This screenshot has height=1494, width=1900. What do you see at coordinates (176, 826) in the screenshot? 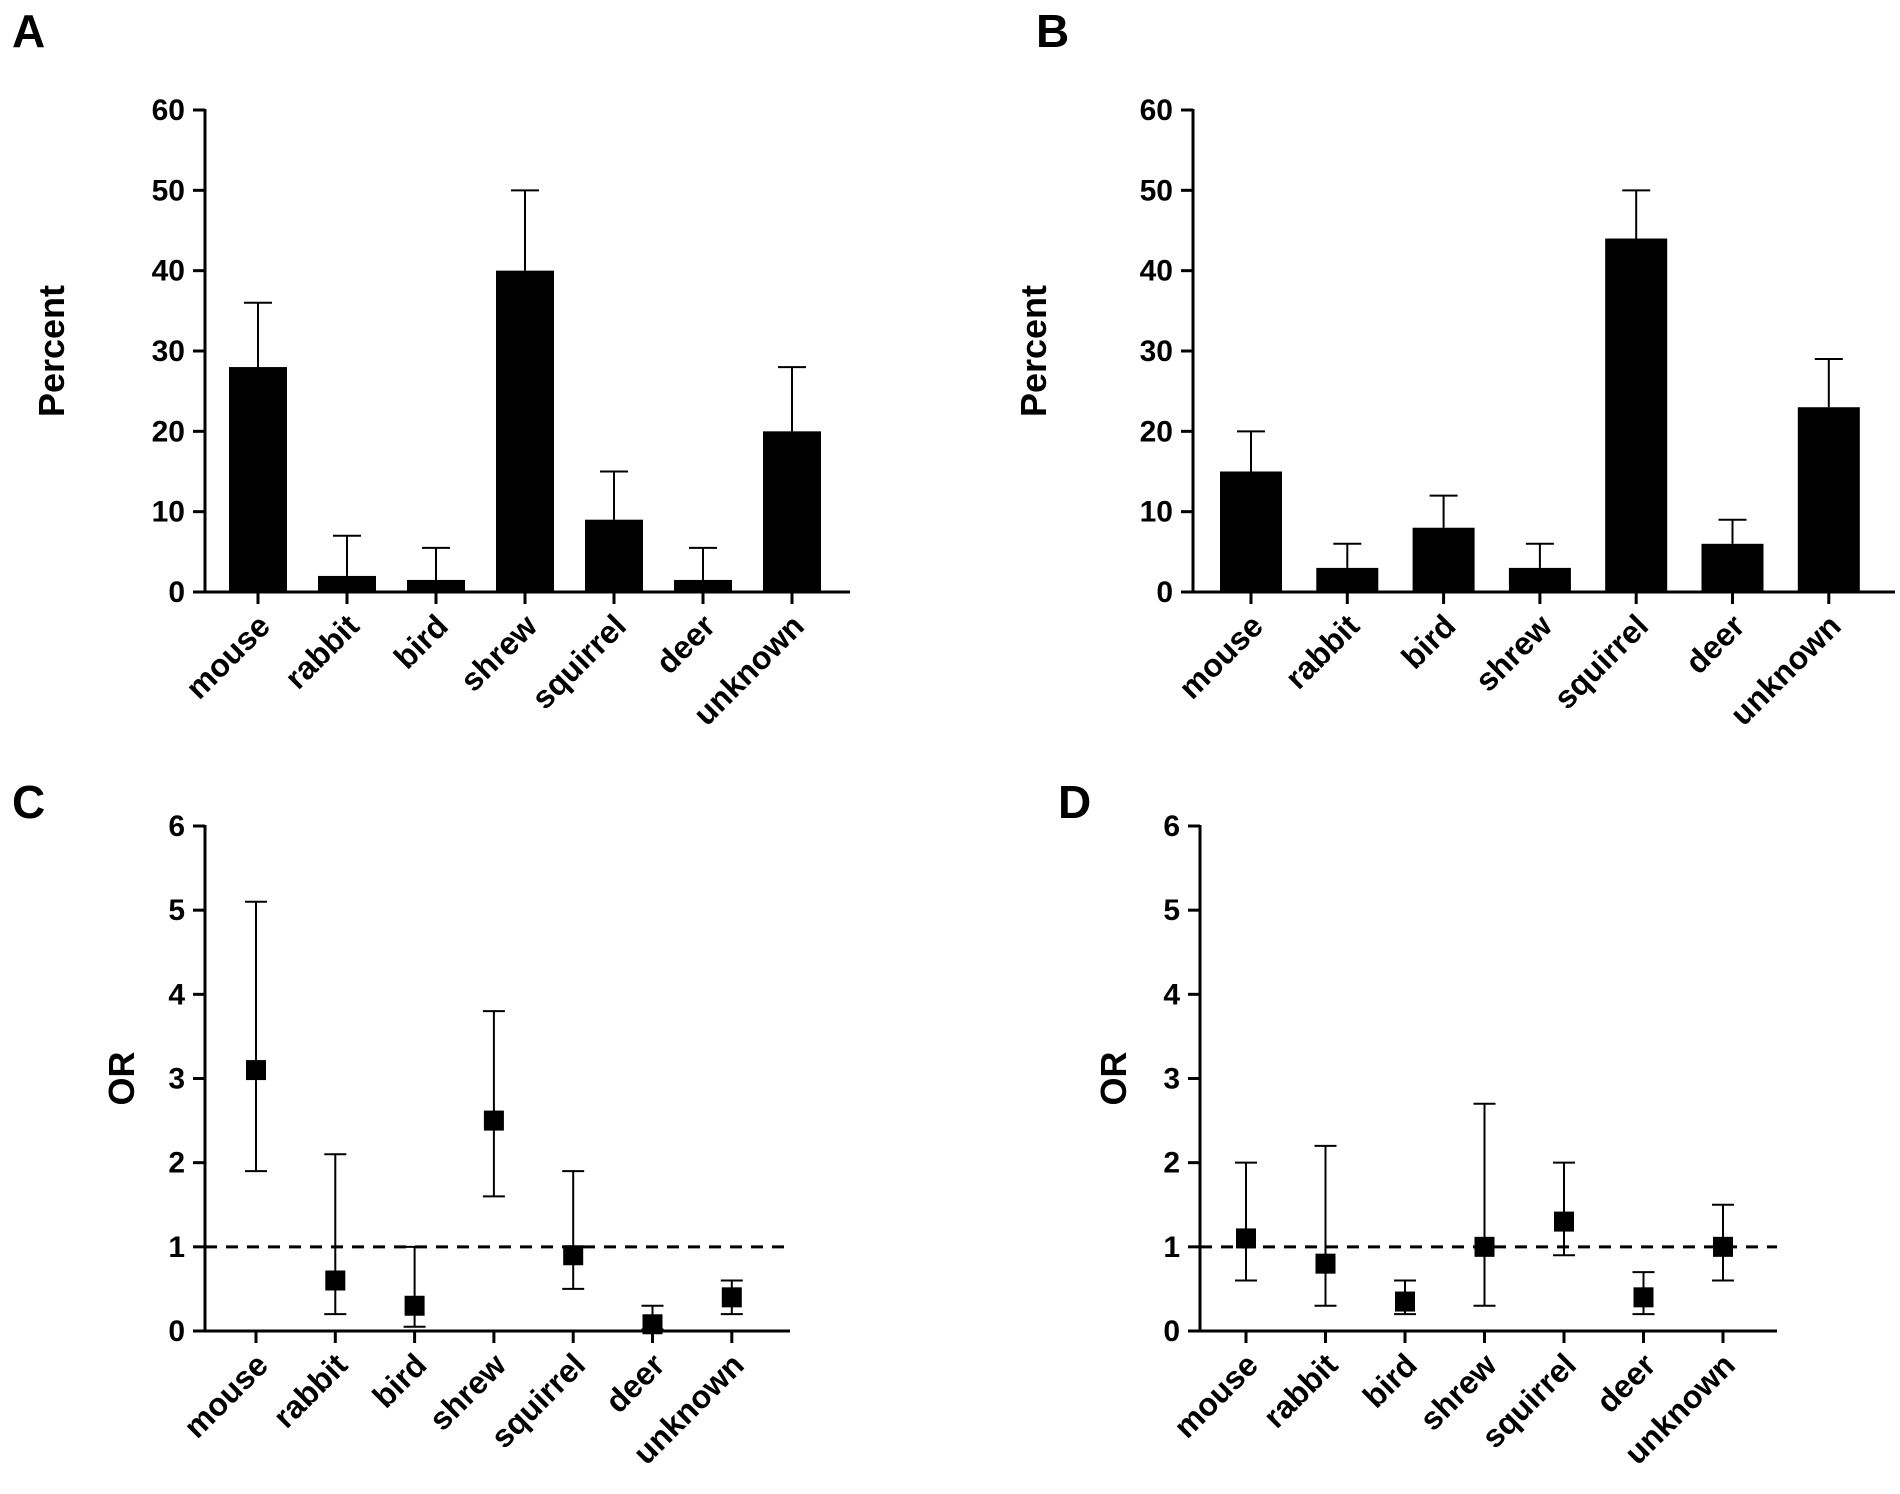
I see `panel-c-y-tick-label: 6` at bounding box center [176, 826].